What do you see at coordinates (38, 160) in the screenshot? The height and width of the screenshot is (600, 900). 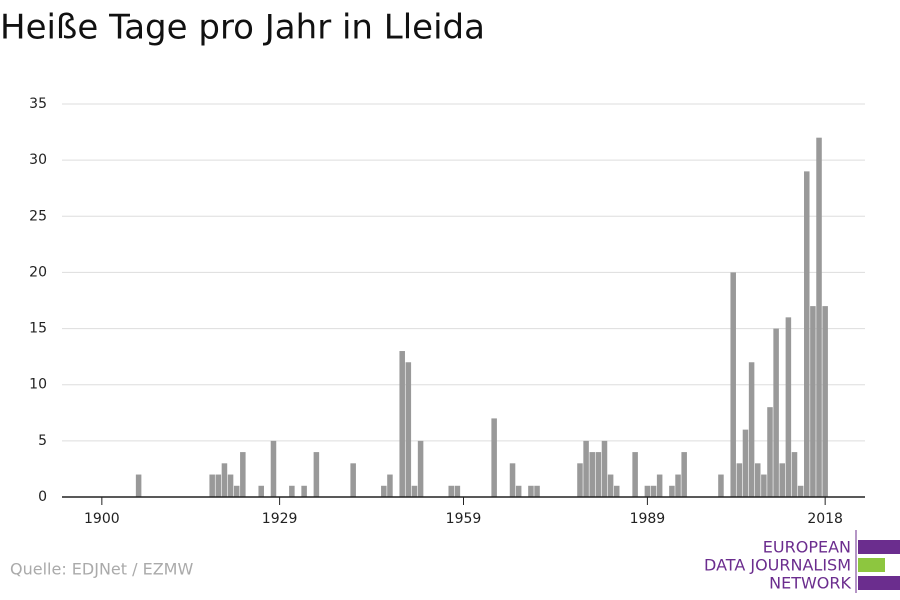 I see `y-tick-label: 30` at bounding box center [38, 160].